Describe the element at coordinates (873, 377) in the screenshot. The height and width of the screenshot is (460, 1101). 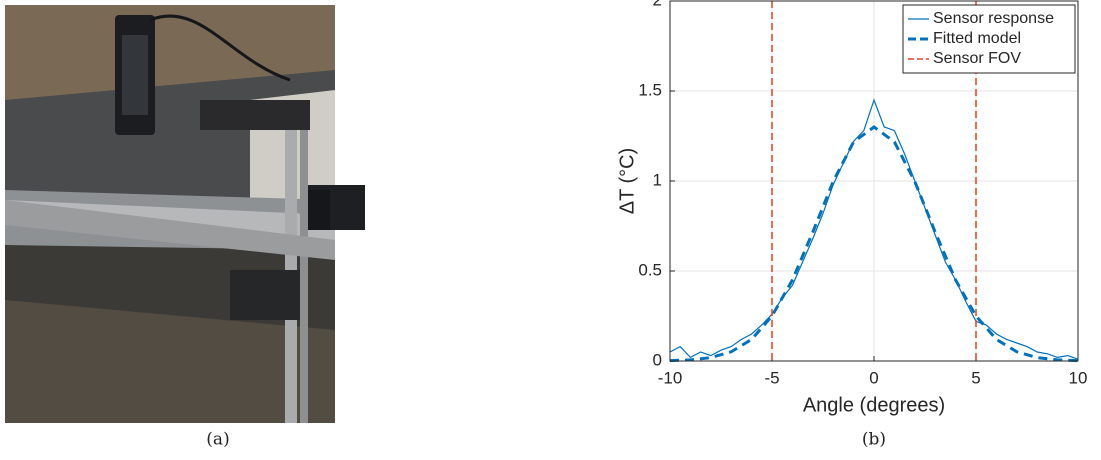
I see `x-tick-label: 0` at that location.